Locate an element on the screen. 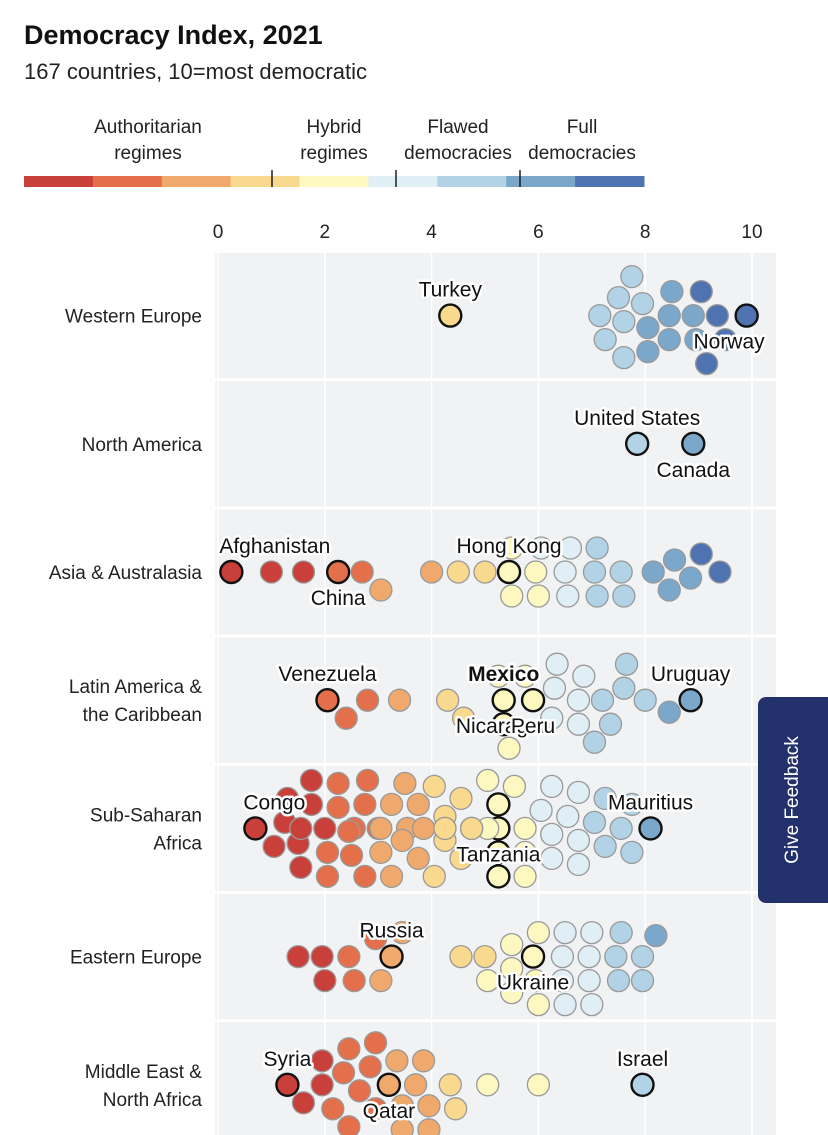  legend-label: Authoritarian is located at coordinates (148, 127).